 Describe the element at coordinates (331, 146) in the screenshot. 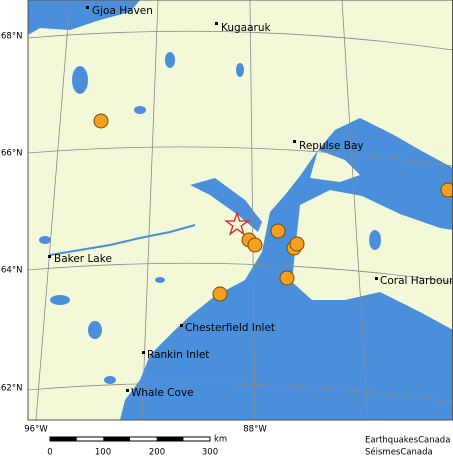

I see `place-label: Repulse Bay` at that location.